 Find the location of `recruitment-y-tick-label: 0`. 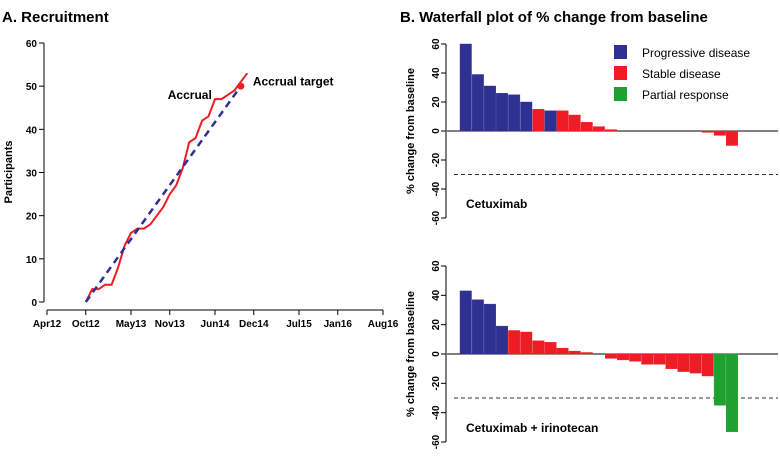

recruitment-y-tick-label: 0 is located at coordinates (34, 303).